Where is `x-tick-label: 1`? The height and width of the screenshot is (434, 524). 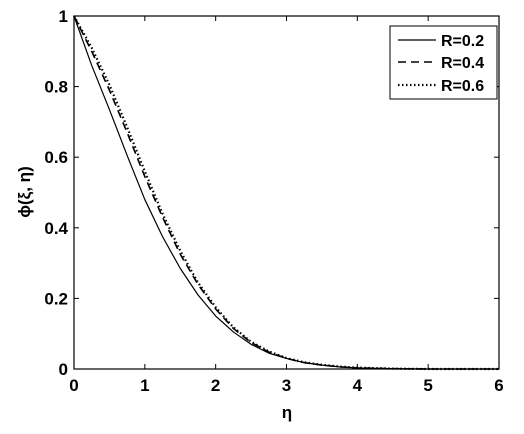
x-tick-label: 1 is located at coordinates (144, 385).